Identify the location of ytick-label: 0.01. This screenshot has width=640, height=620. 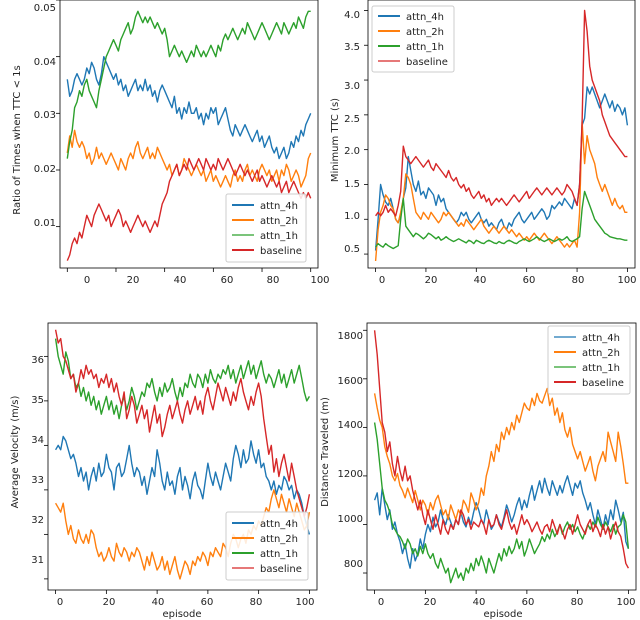
(45, 223).